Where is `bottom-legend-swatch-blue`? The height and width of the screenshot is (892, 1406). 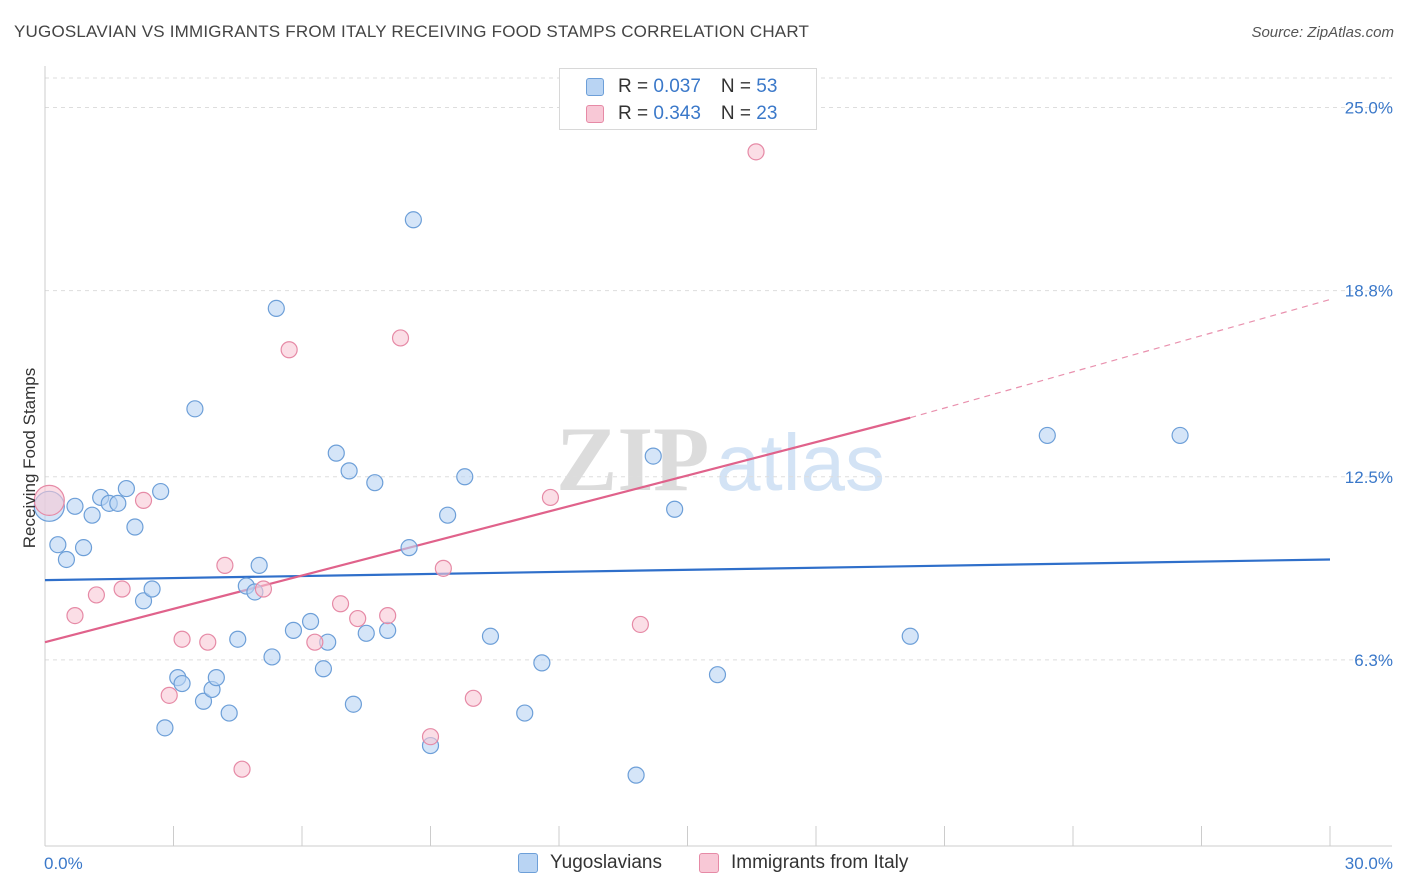 bottom-legend-swatch-blue is located at coordinates (528, 863).